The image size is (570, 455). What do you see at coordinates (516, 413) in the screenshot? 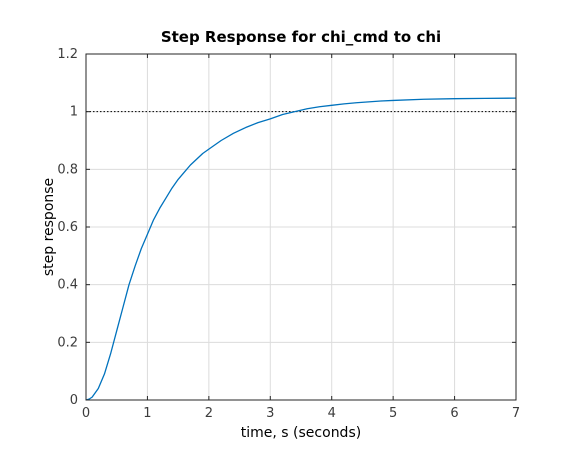
I see `x-tick-label: 7` at bounding box center [516, 413].